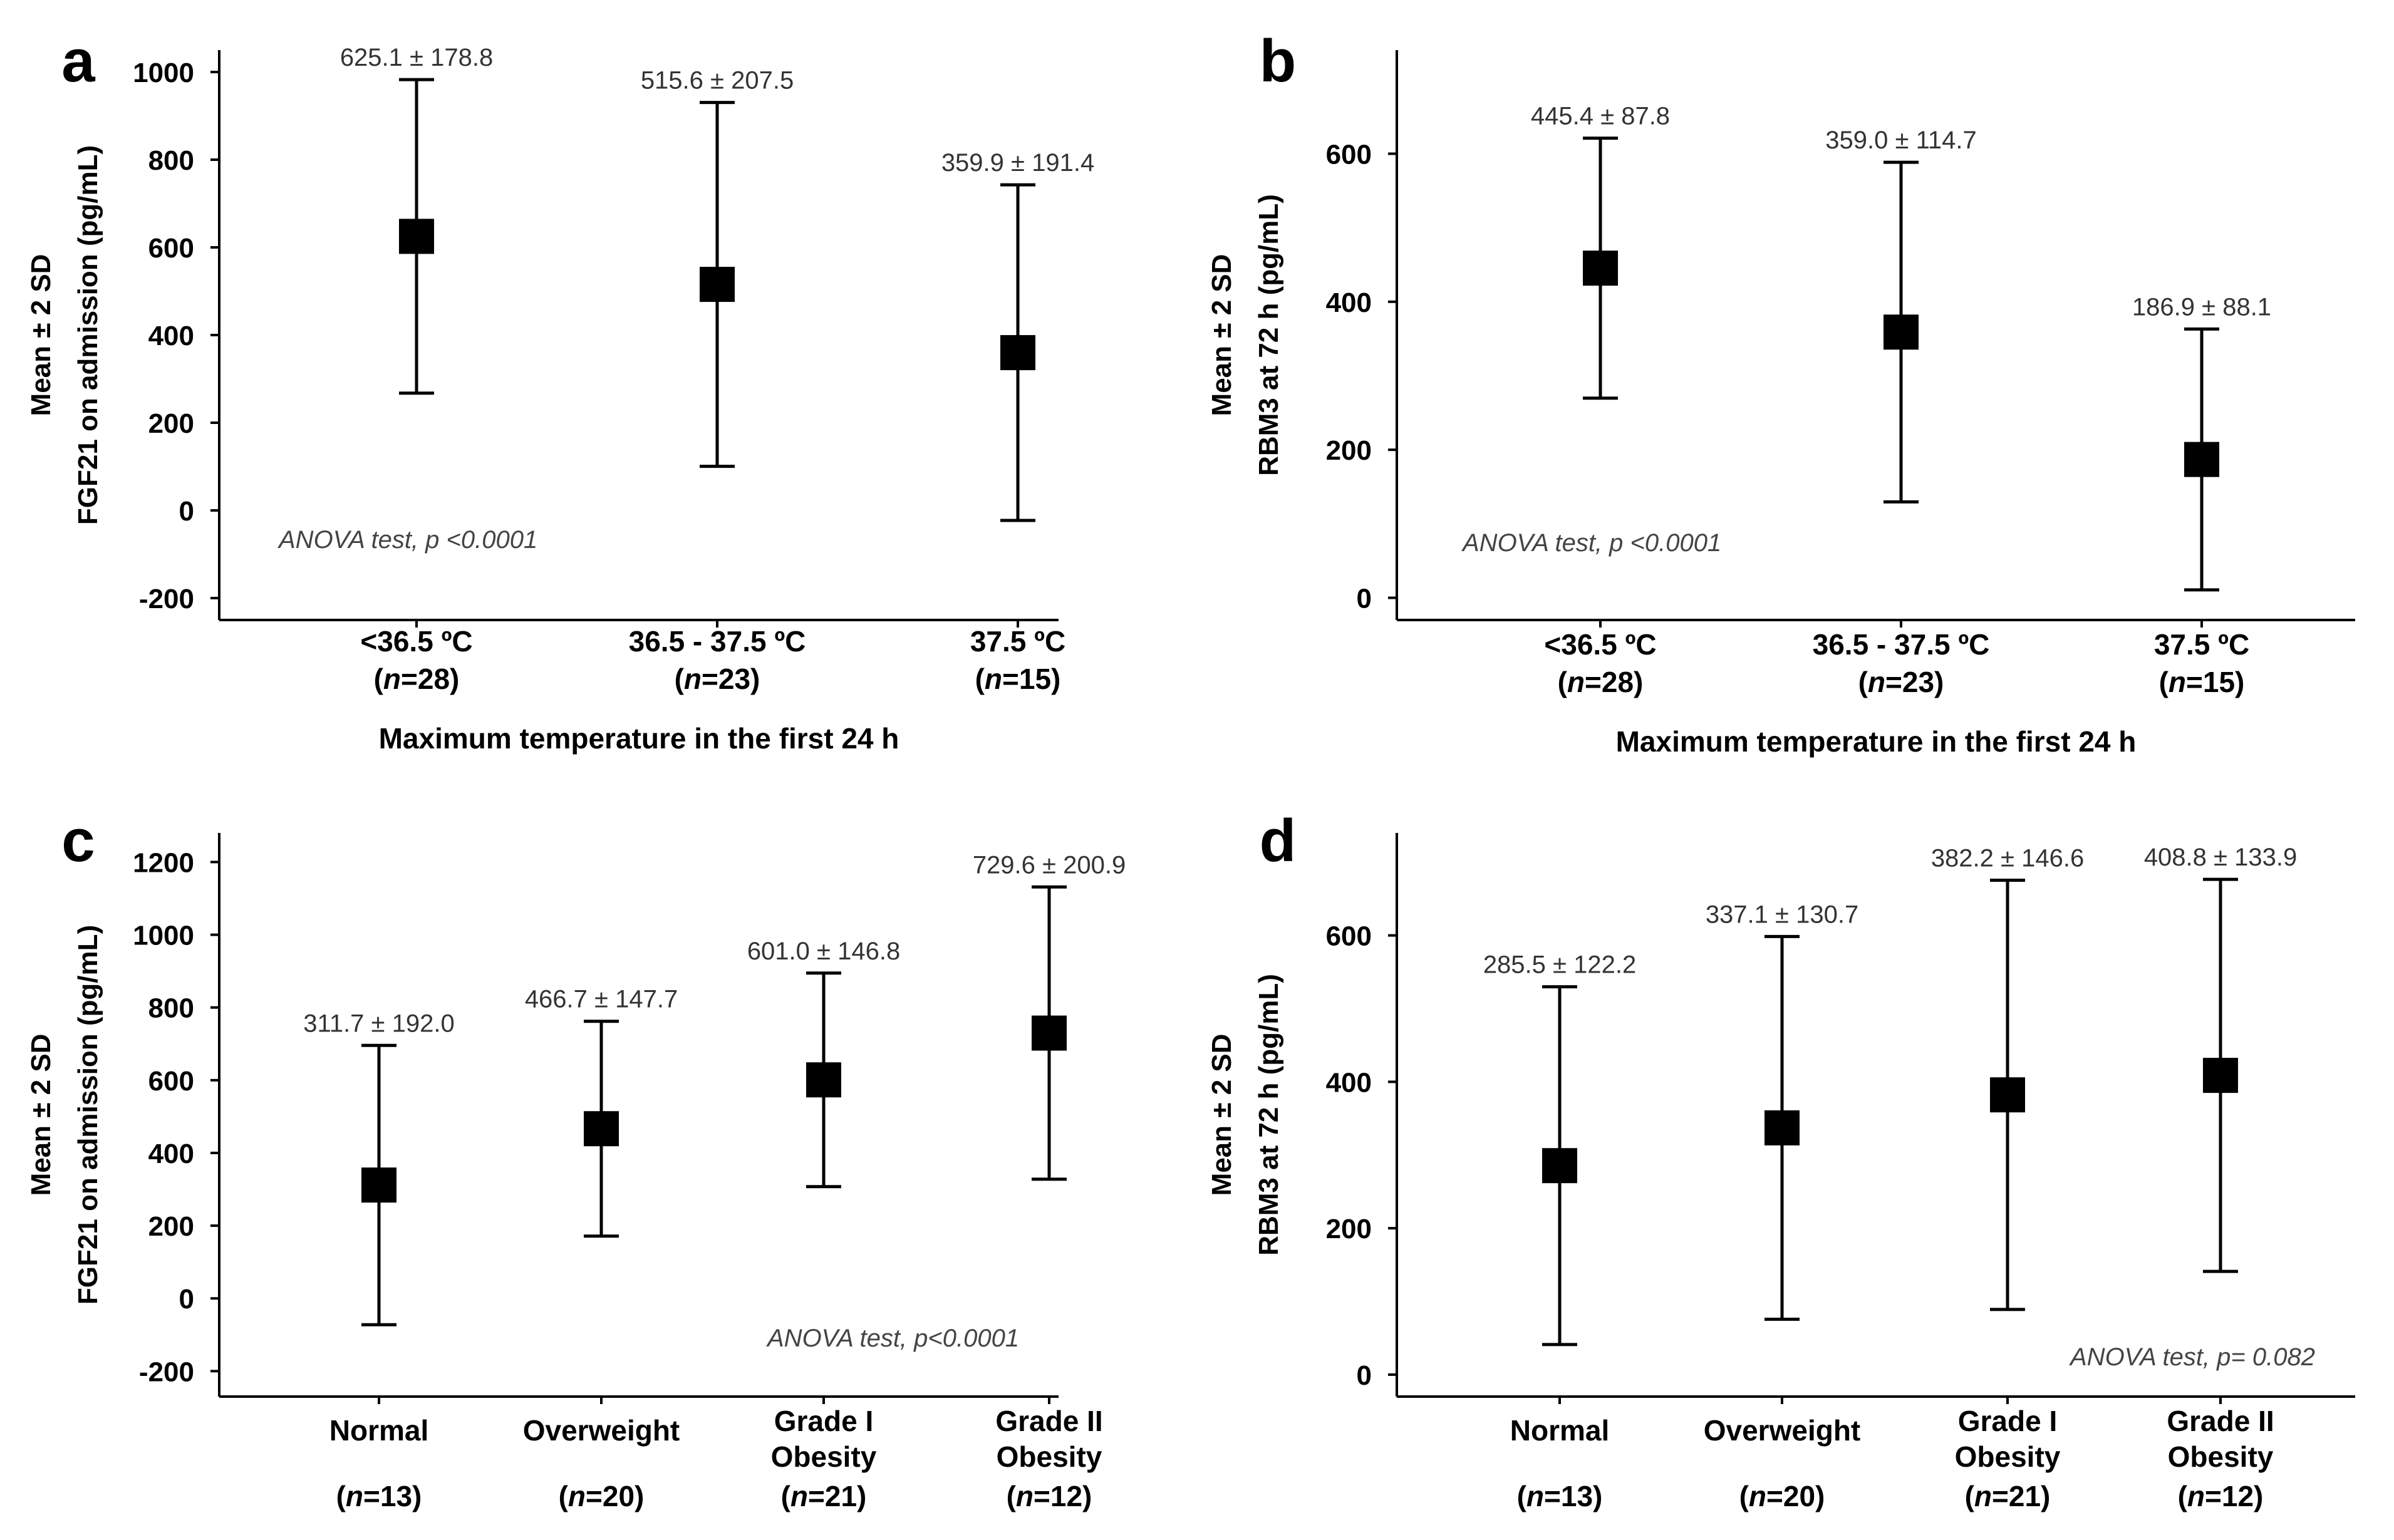  Describe the element at coordinates (78, 61) in the screenshot. I see `panel-letter: a` at that location.